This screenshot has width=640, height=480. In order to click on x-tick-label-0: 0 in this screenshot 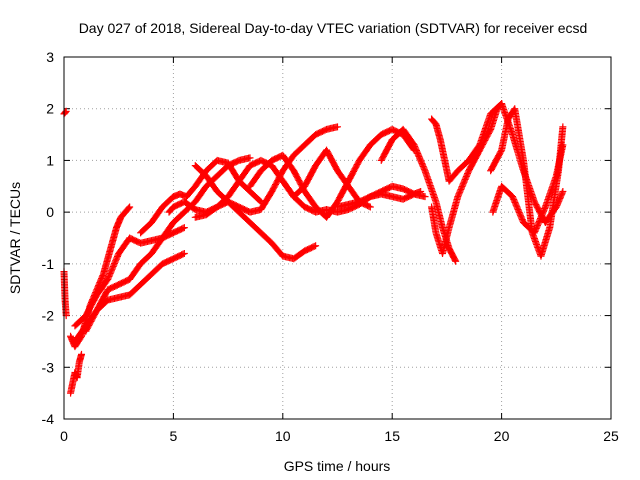, I will do `click(64, 436)`.